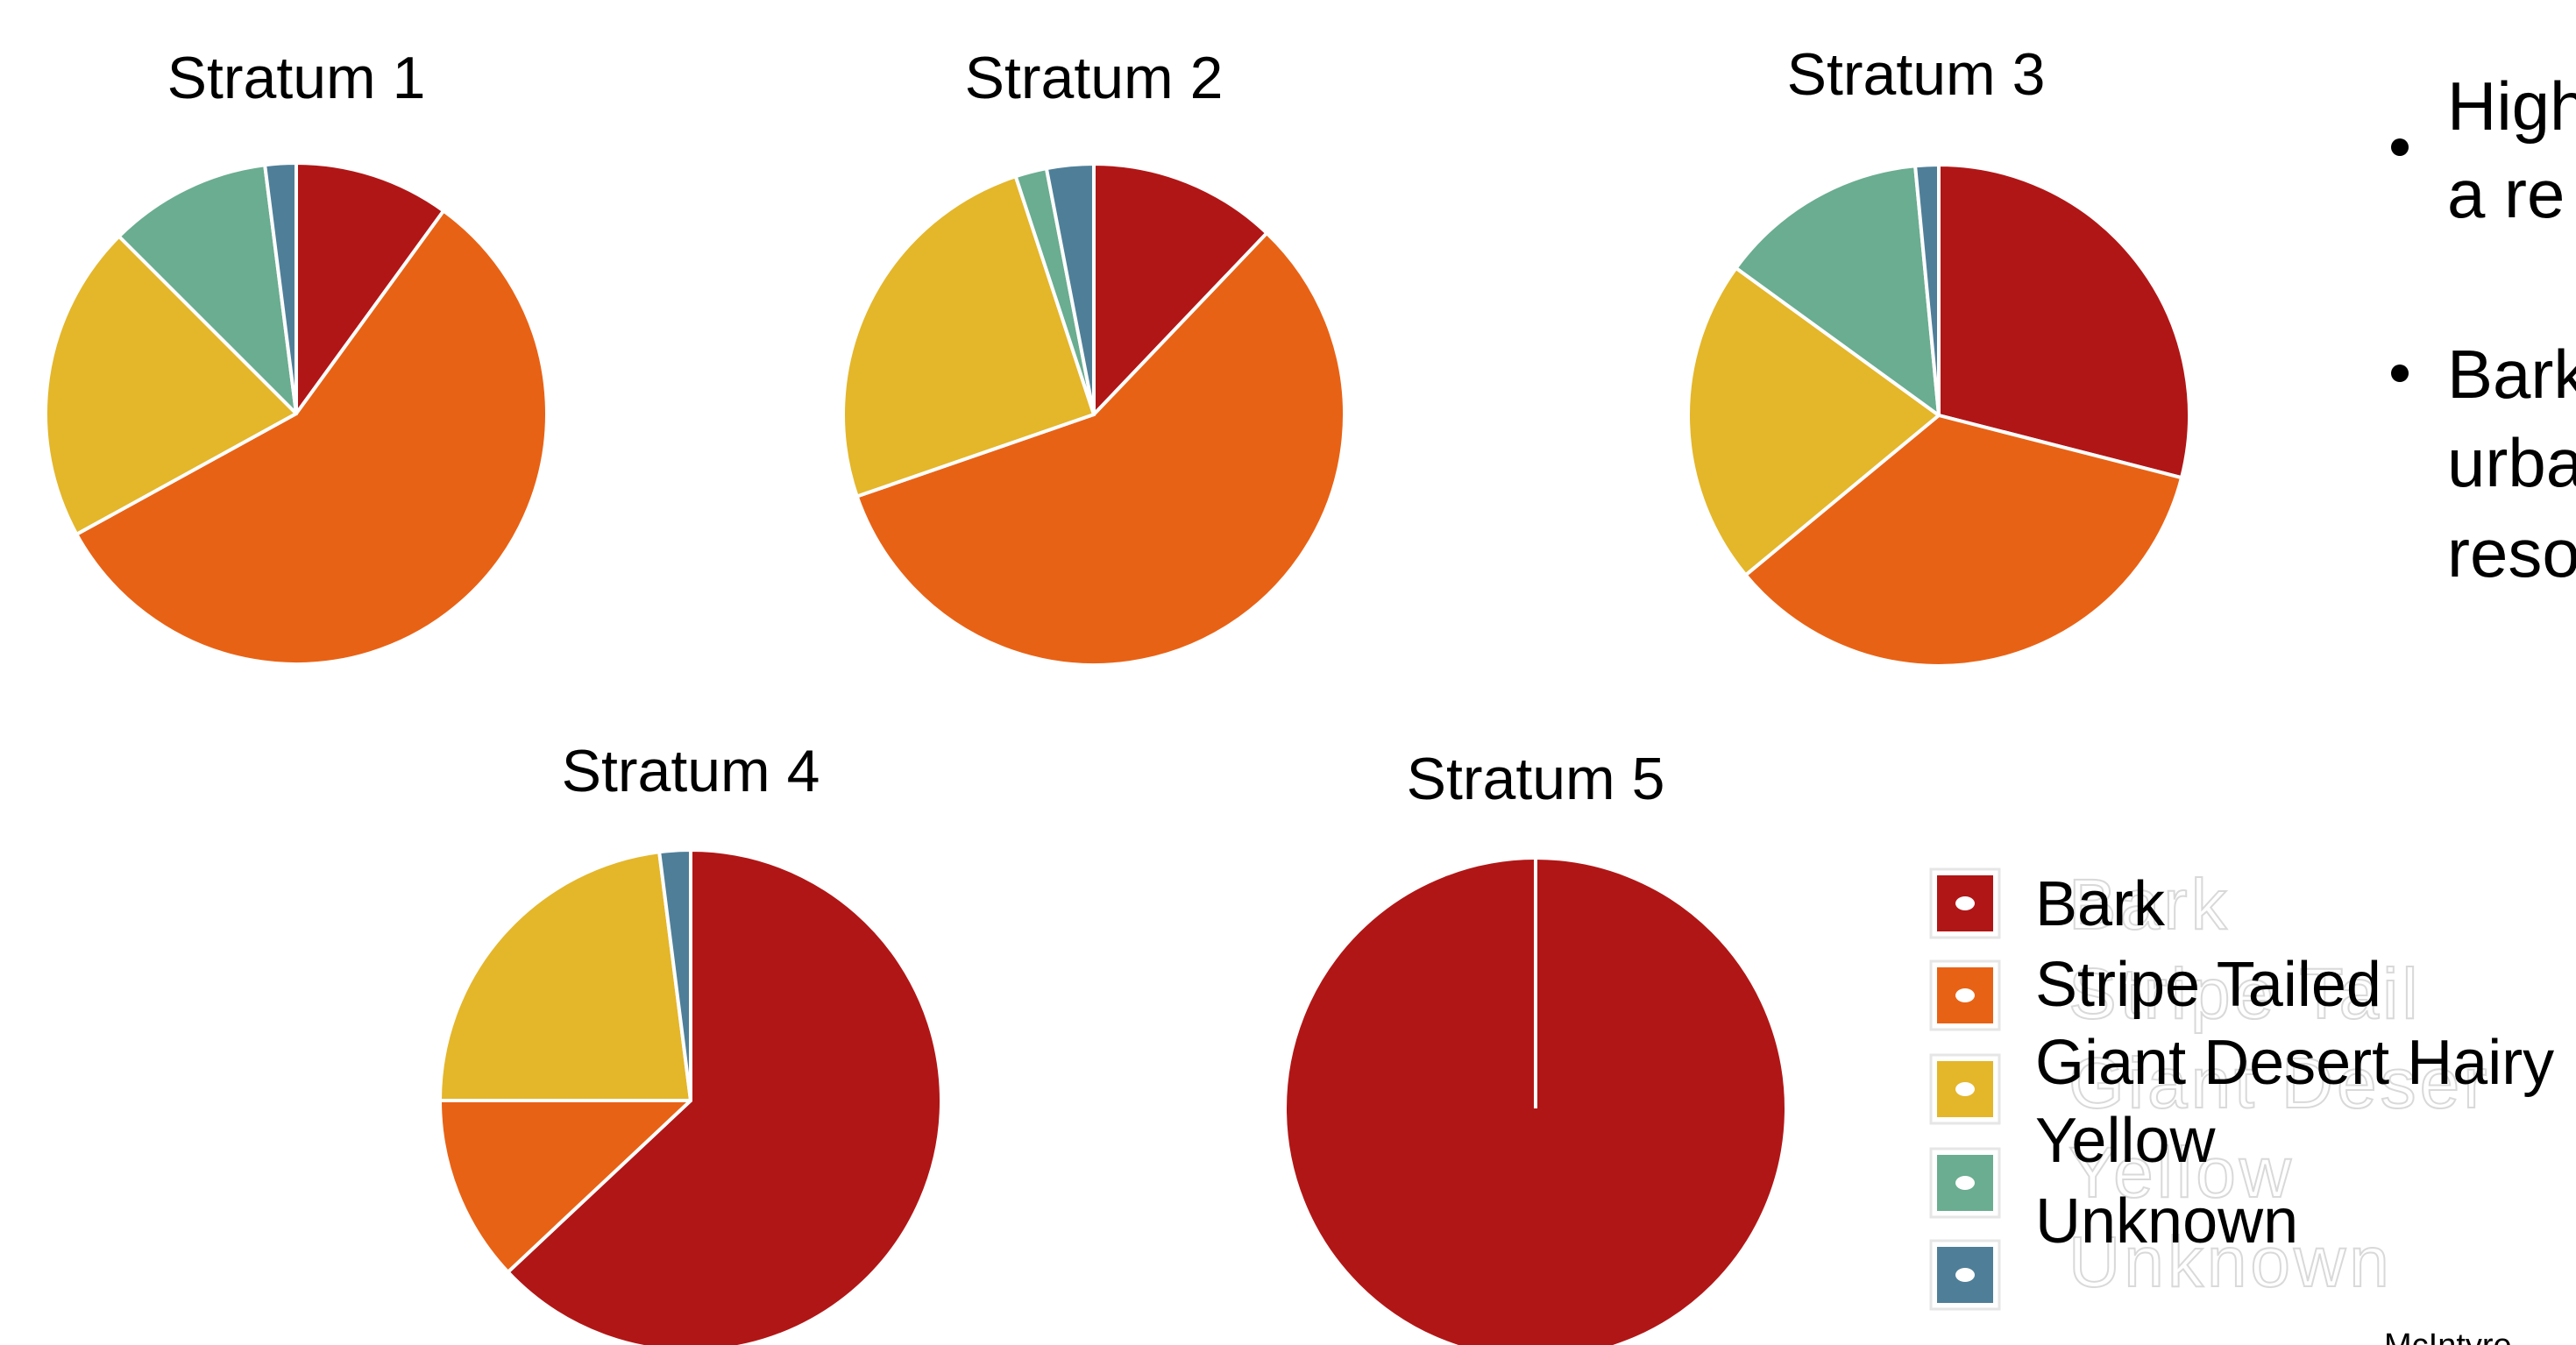  I want to click on pie-chart-stratum-5: Stratum 5, so click(1535, 1045).